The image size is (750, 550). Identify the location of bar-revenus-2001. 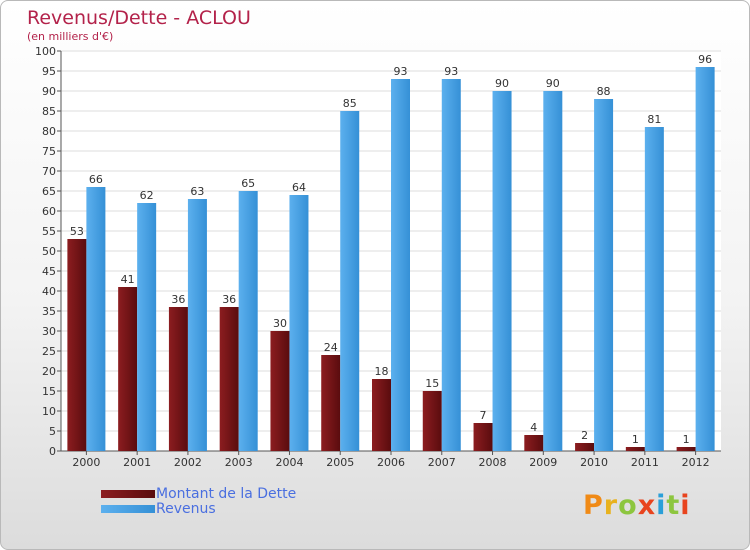
(147, 327).